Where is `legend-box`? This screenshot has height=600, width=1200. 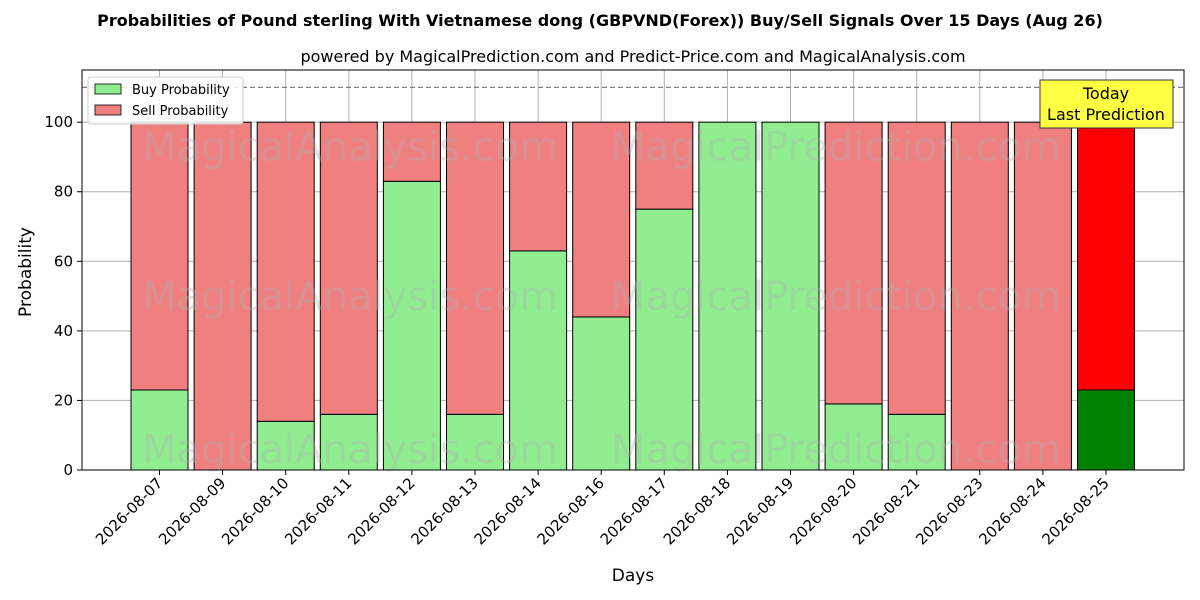
legend-box is located at coordinates (165, 100).